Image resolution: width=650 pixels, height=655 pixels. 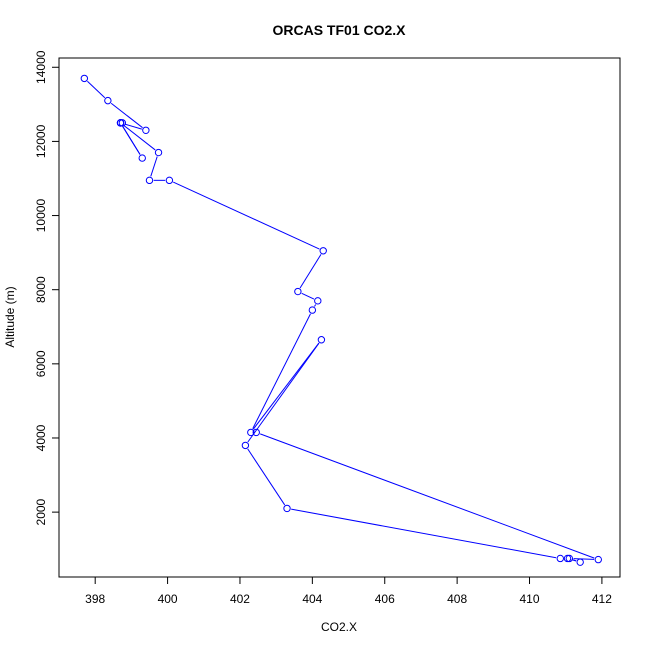 What do you see at coordinates (339, 30) in the screenshot?
I see `chart-title: ORCAS TF01 CO2.X` at bounding box center [339, 30].